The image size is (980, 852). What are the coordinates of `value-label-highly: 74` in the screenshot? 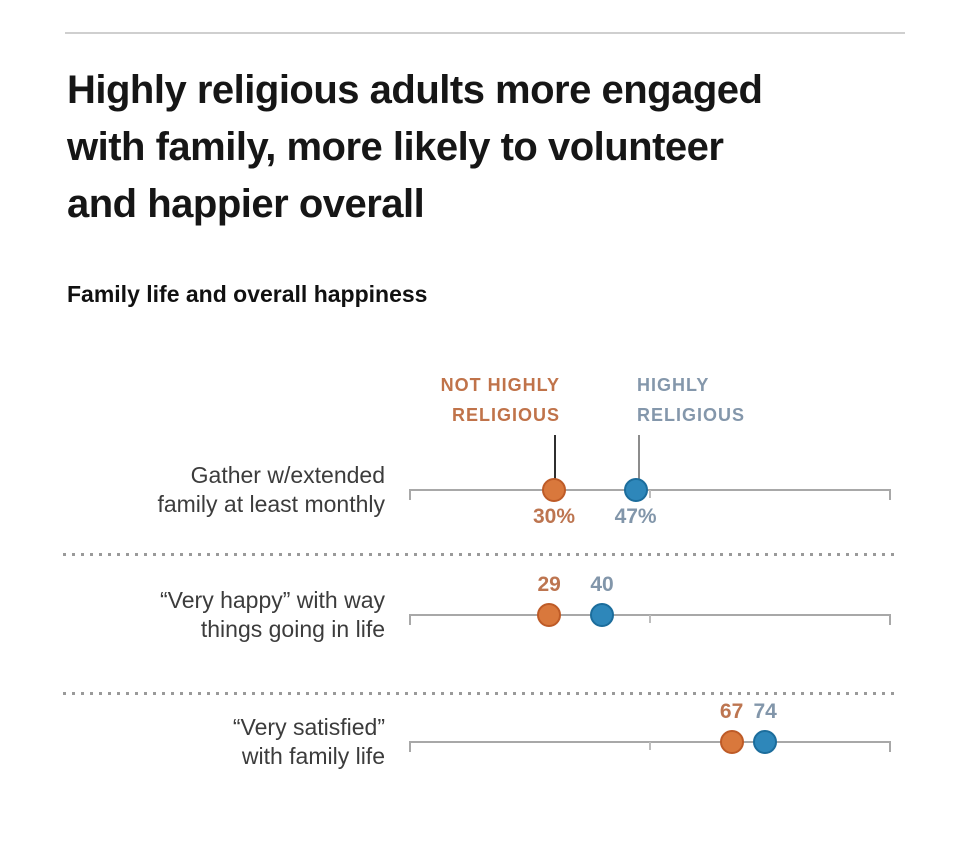 It's located at (765, 711).